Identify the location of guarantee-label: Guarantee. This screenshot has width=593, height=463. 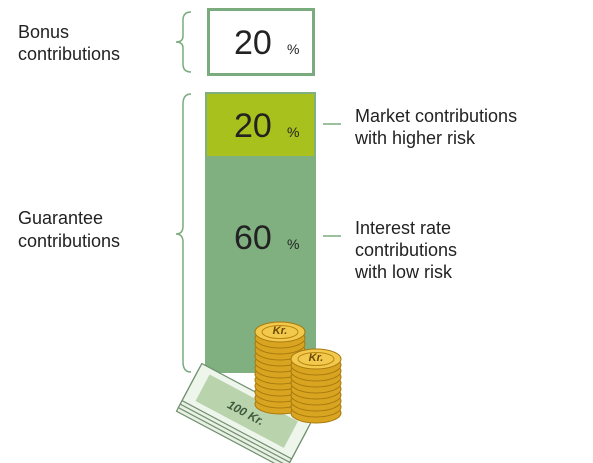
(60, 218).